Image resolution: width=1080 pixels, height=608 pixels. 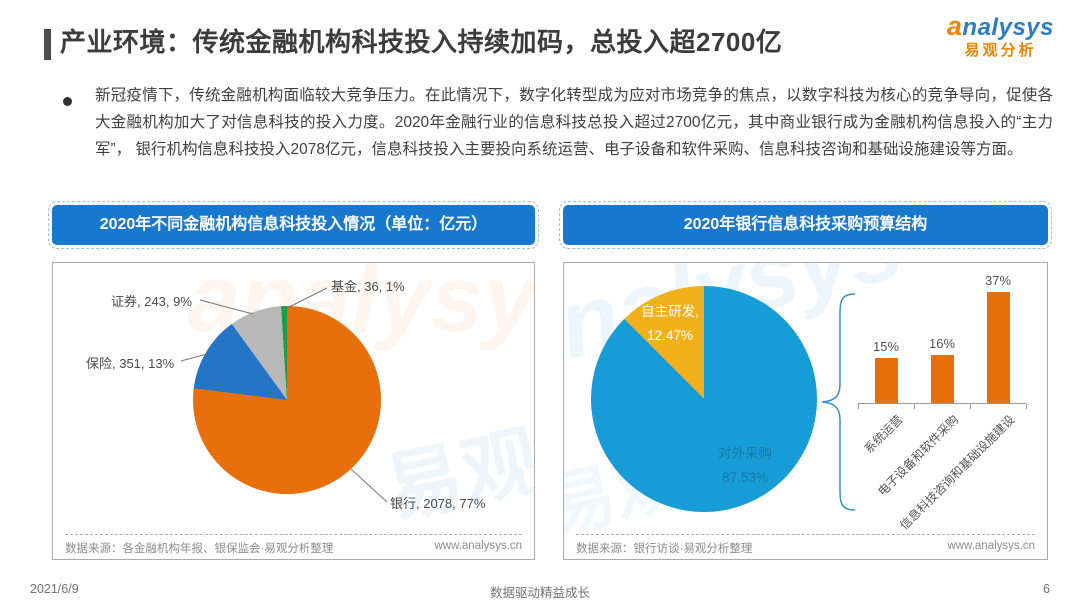 I want to click on website-left: www.analysys.cn, so click(x=478, y=546).